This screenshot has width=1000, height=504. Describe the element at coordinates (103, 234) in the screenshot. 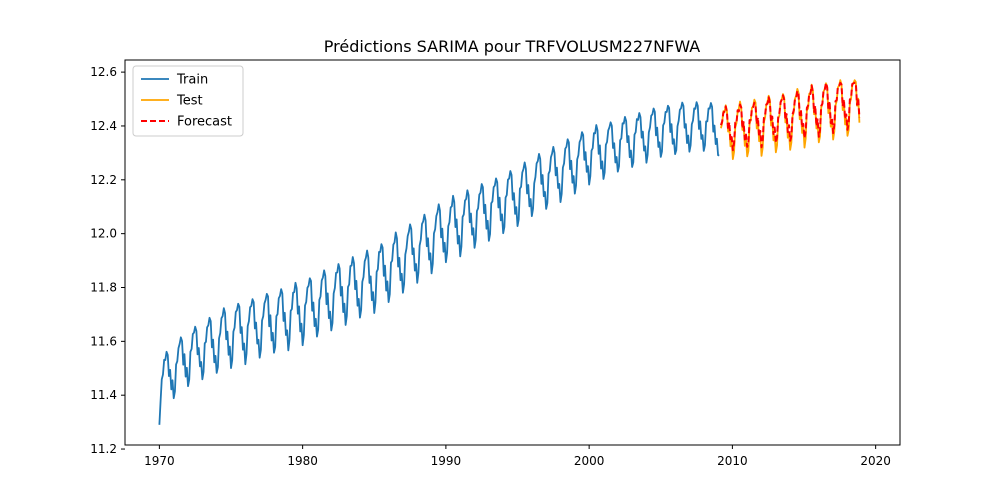

I see `y-tick-label: 12.0` at that location.